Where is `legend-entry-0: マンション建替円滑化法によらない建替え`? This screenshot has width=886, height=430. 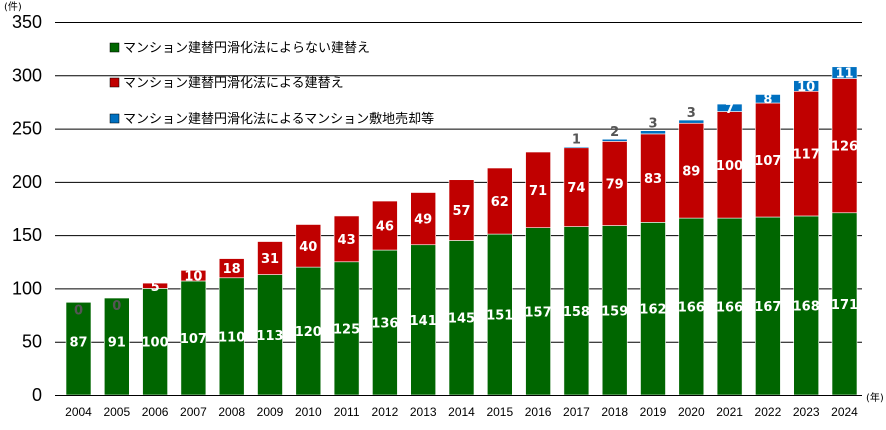 legend-entry-0: マンション建替円滑化法によらない建替え is located at coordinates (246, 48).